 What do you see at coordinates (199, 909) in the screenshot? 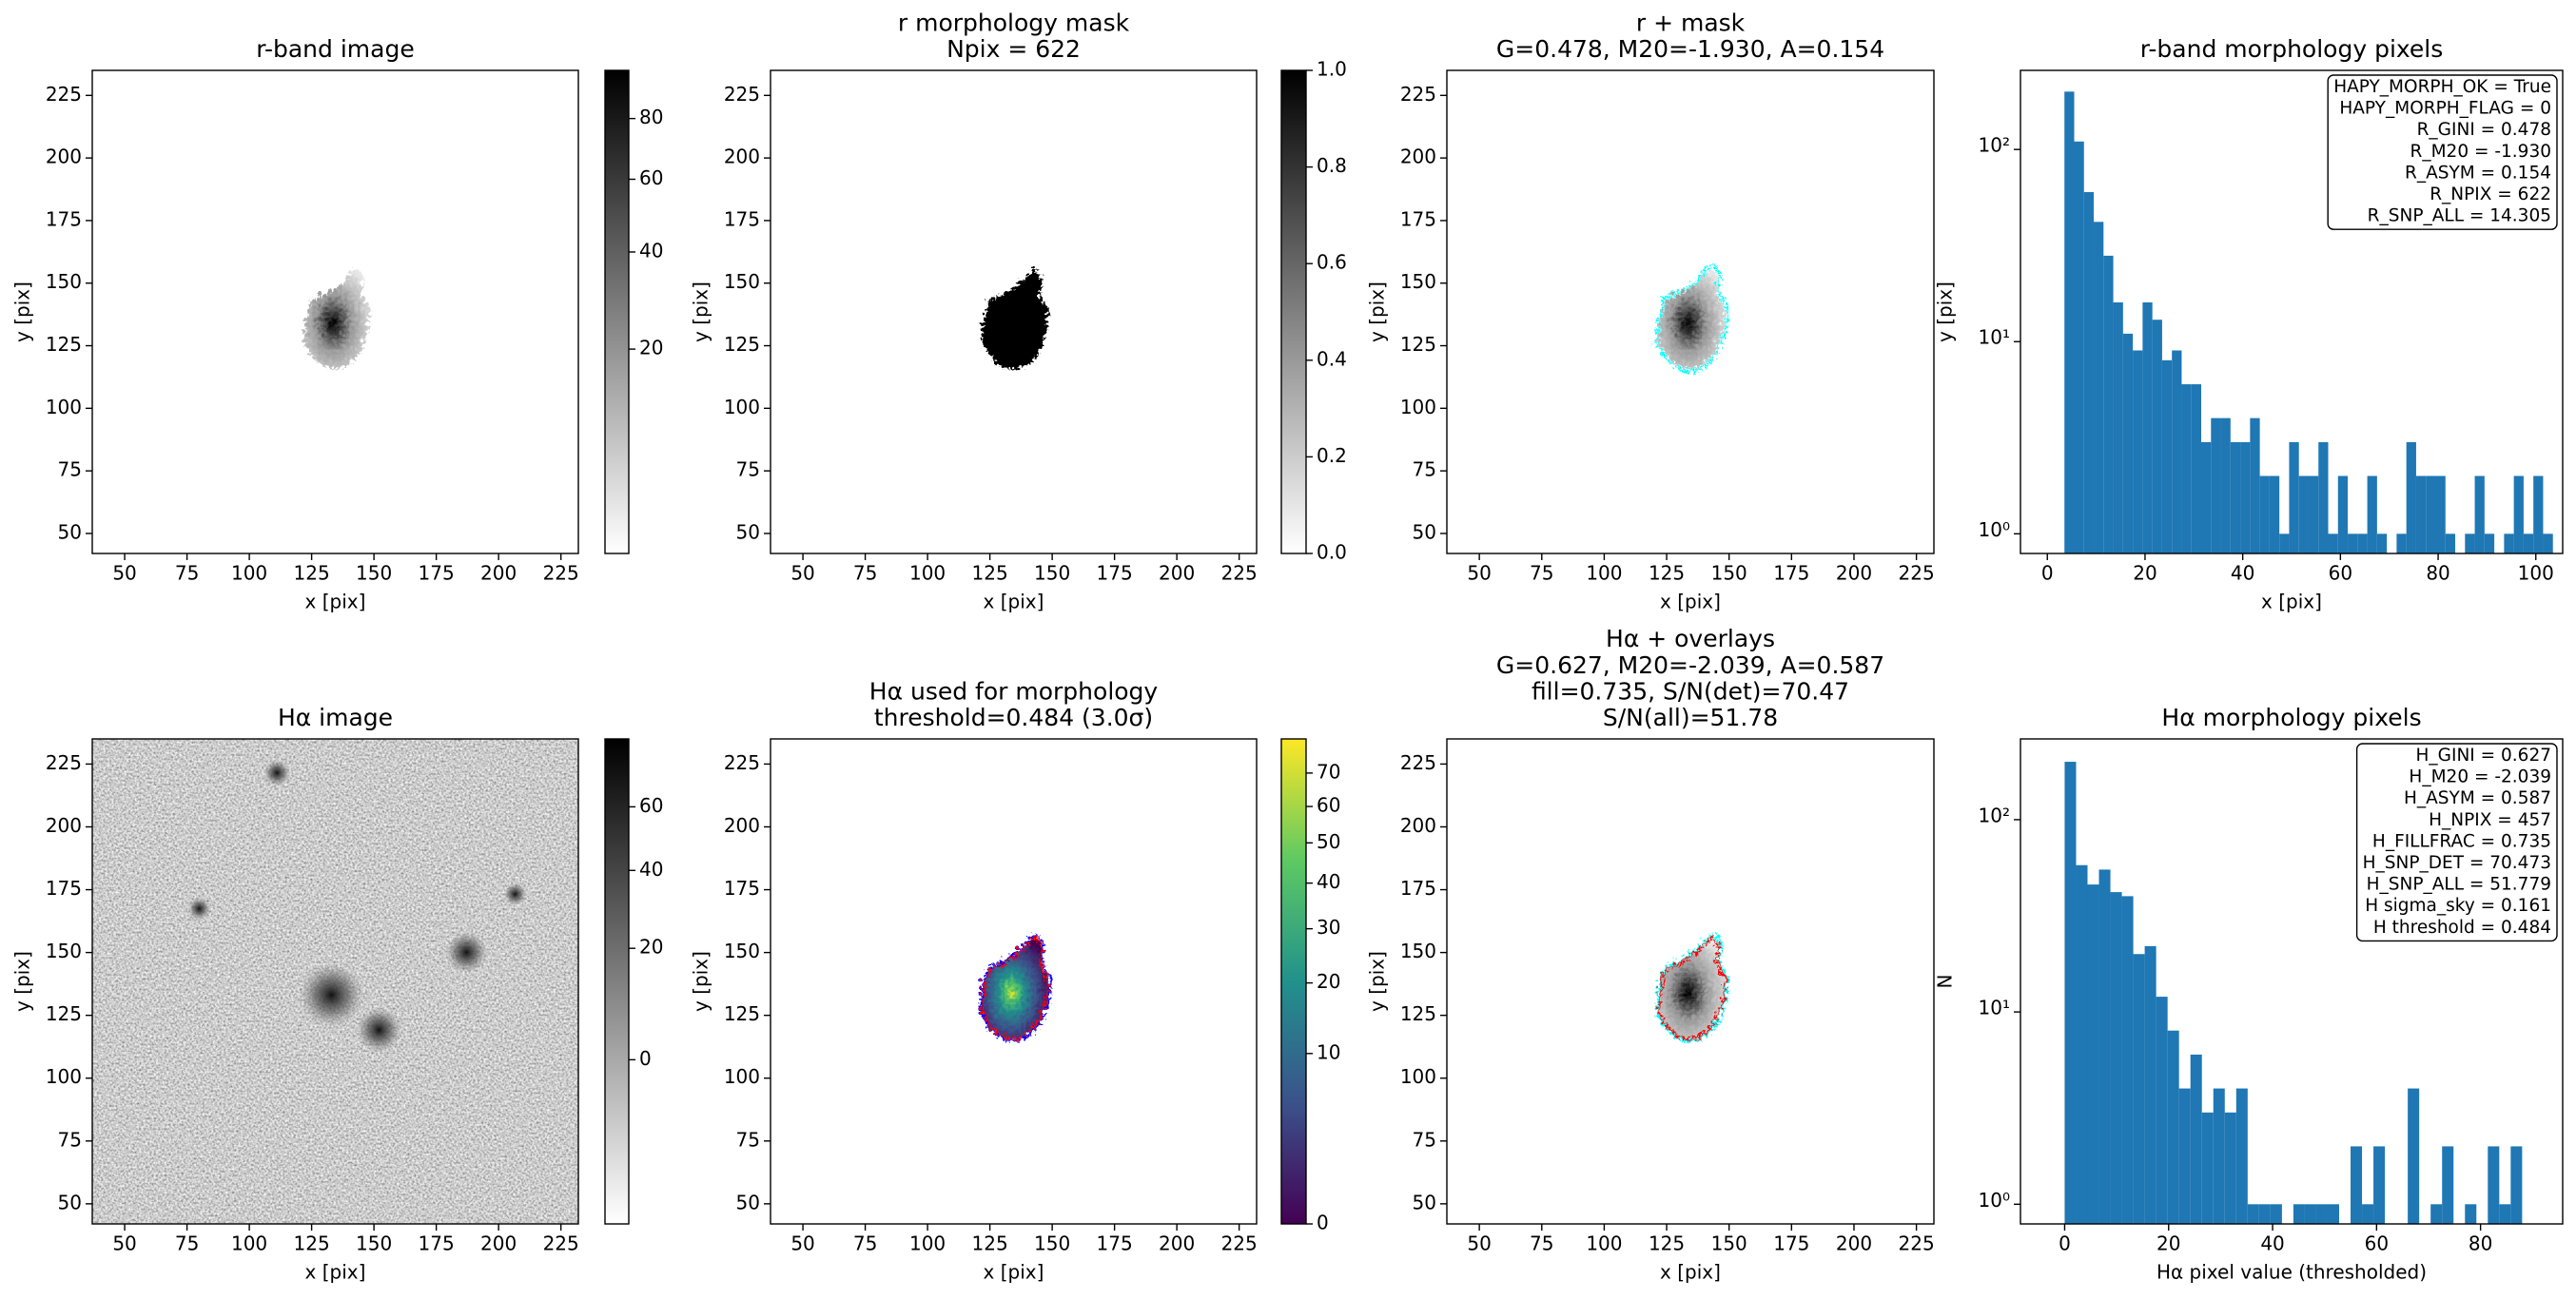
I see `source` at bounding box center [199, 909].